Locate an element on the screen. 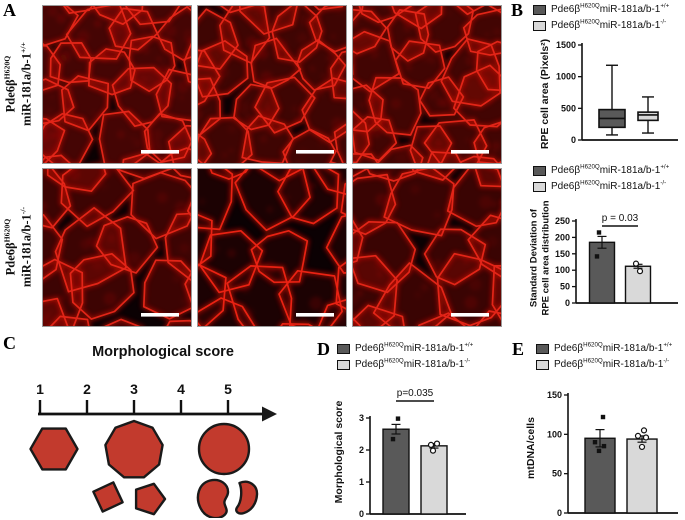 This screenshot has height=520, width=685. ylabel-morph-score: Morphological score is located at coordinates (339, 452).